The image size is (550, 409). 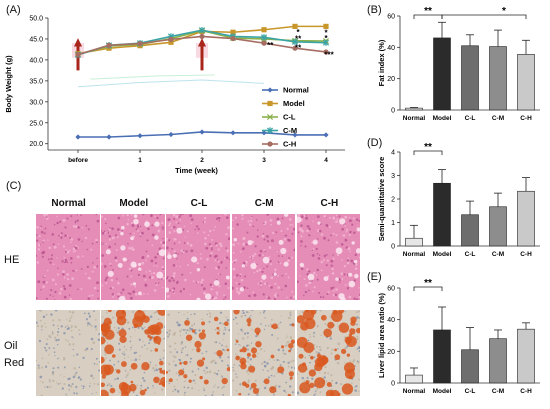 What do you see at coordinates (14, 186) in the screenshot?
I see `panel-label-c: (C)` at bounding box center [14, 186].